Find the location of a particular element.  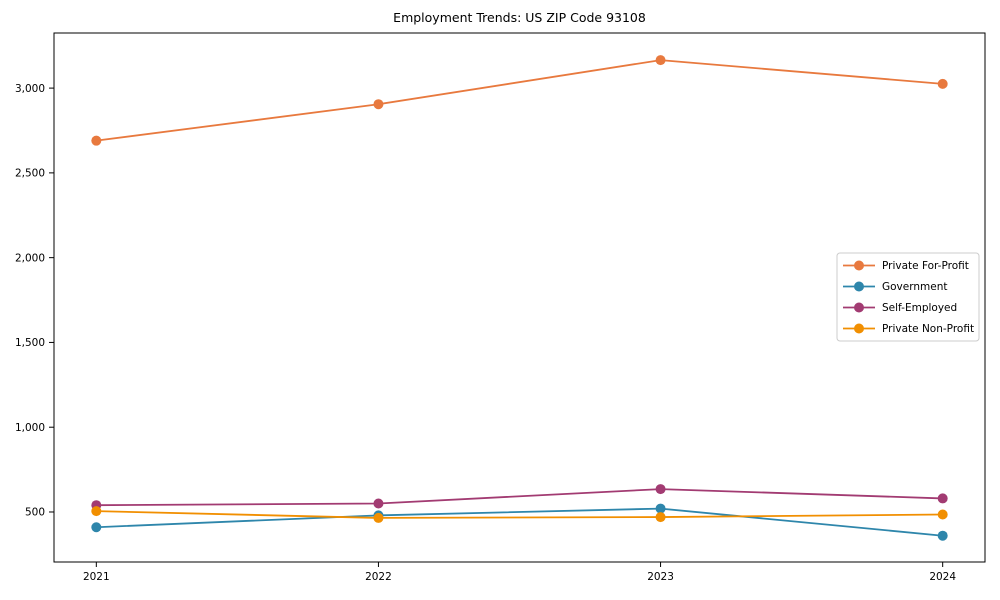

y-tick-label: 1,000 is located at coordinates (30, 428).